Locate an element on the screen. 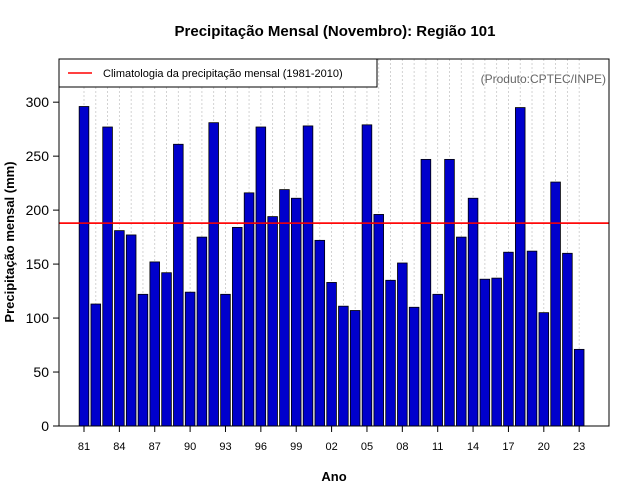 The width and height of the screenshot is (640, 500). x-tick-label: 11 is located at coordinates (437, 447).